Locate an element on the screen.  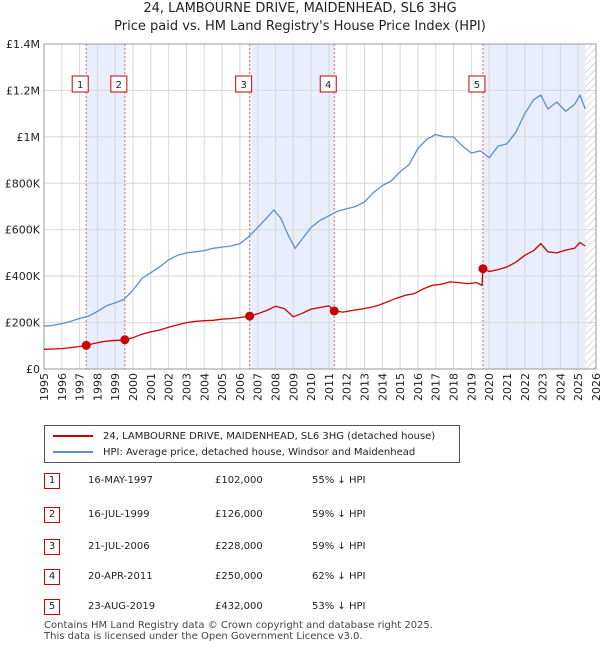
x-tick-label: 1999 is located at coordinates (115, 387).